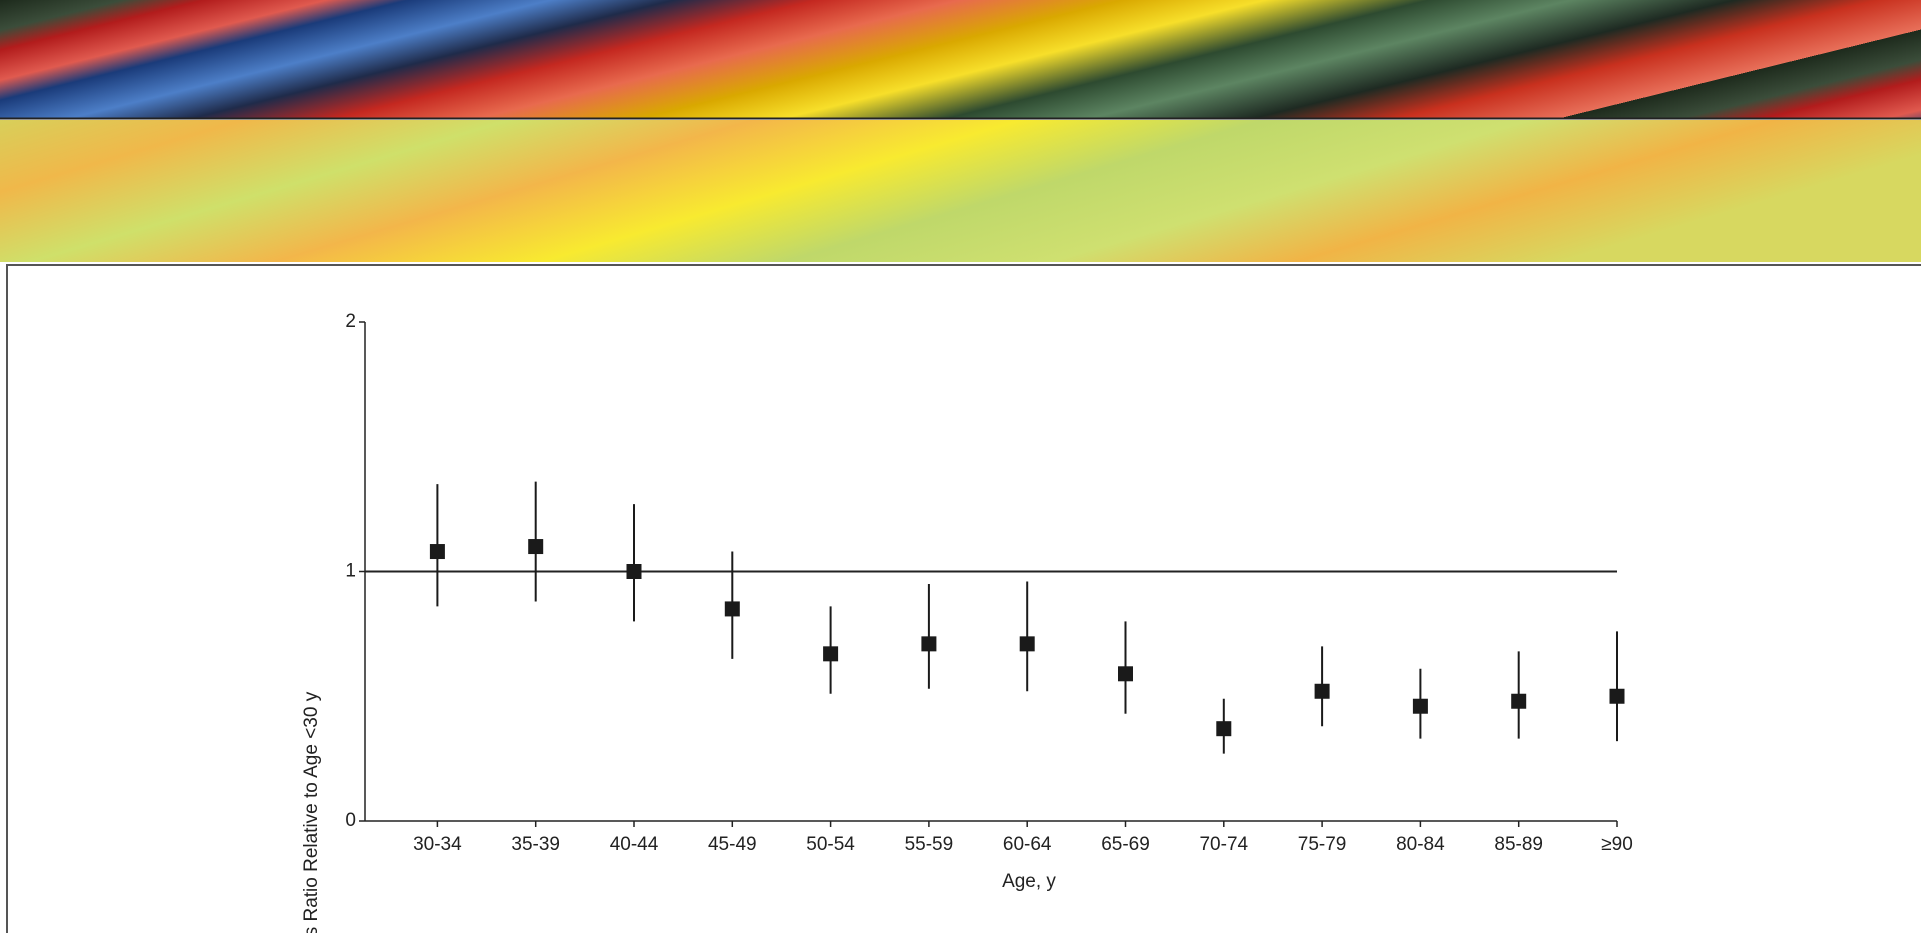 Image resolution: width=1921 pixels, height=933 pixels. Describe the element at coordinates (350, 571) in the screenshot. I see `y-tick-label: 1` at that location.